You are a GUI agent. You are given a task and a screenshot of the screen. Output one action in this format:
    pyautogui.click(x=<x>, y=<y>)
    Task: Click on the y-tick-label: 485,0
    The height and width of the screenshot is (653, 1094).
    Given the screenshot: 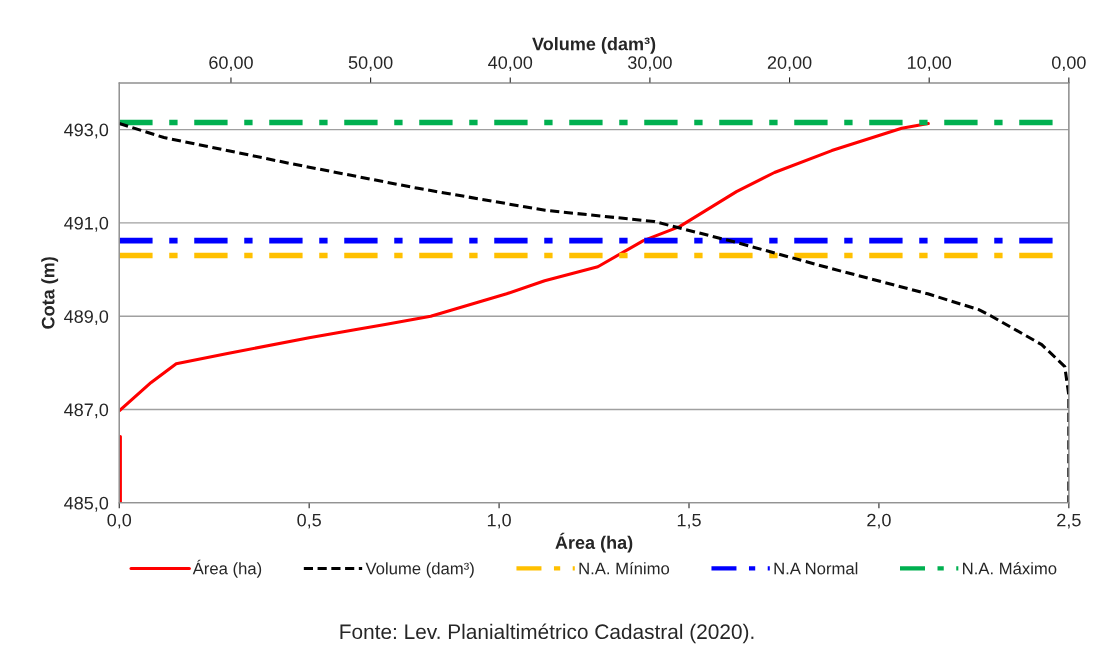 What is the action you would take?
    pyautogui.click(x=86, y=504)
    